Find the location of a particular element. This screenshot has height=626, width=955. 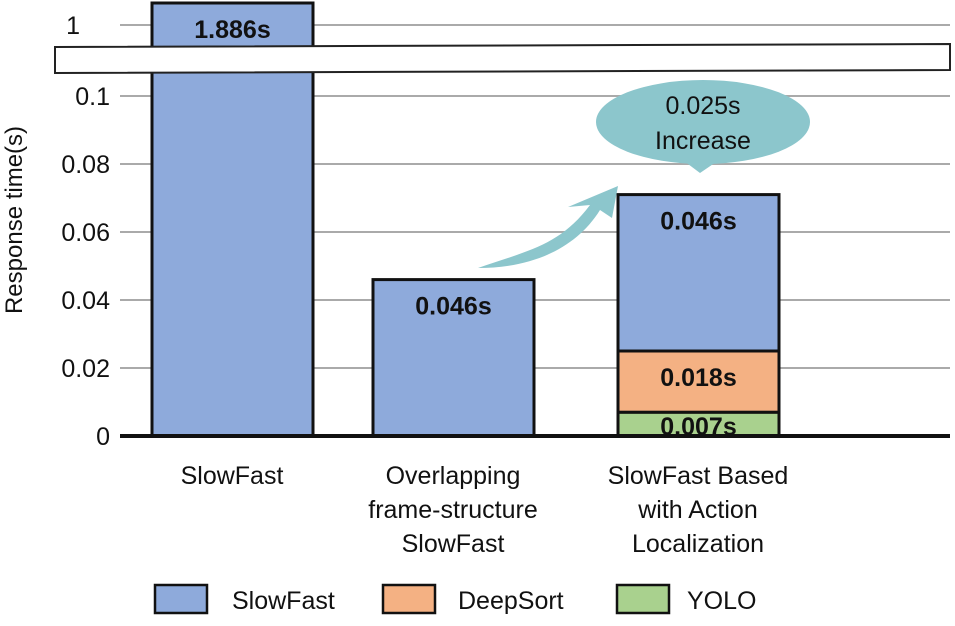

x-tick-label: frame-structure is located at coordinates (452, 510).